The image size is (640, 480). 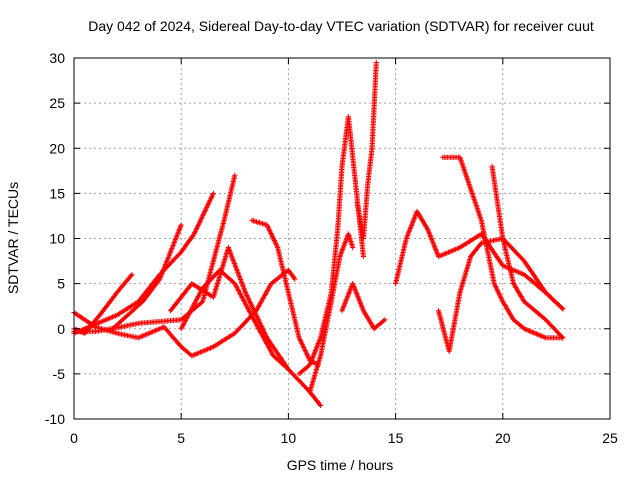 I want to click on y-tick-label: 5, so click(x=61, y=284).